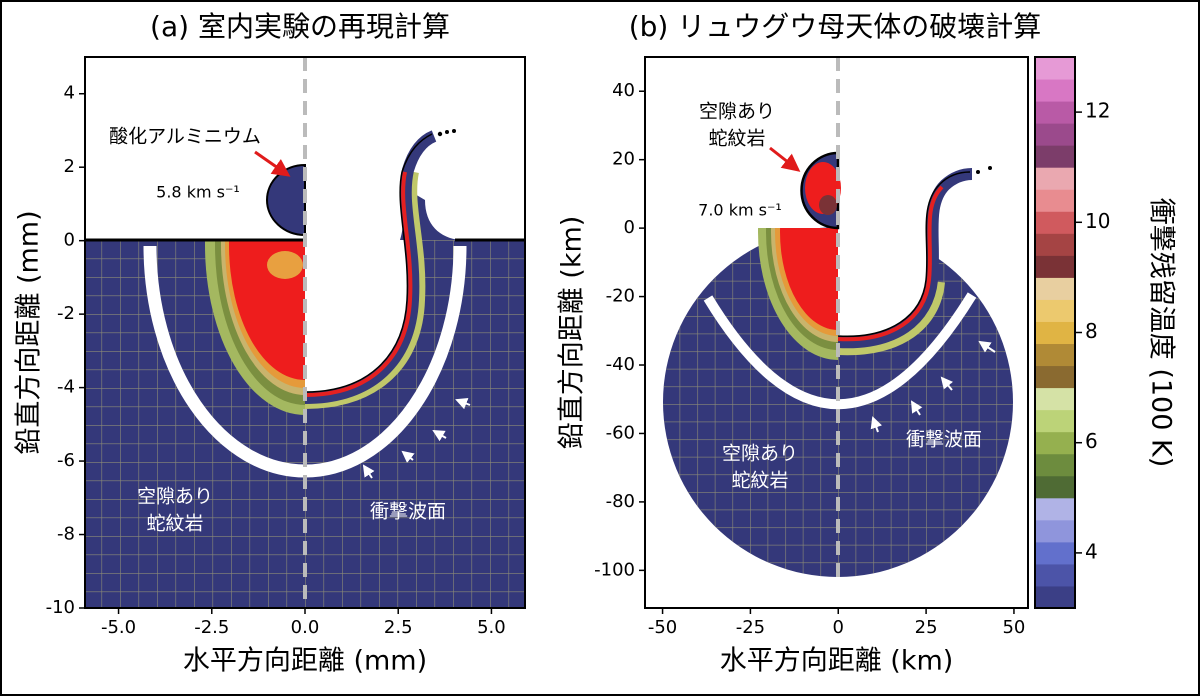 This screenshot has height=696, width=1200. Describe the element at coordinates (305, 661) in the screenshot. I see `x-axis-label: 水平方向距離 (mm)` at that location.